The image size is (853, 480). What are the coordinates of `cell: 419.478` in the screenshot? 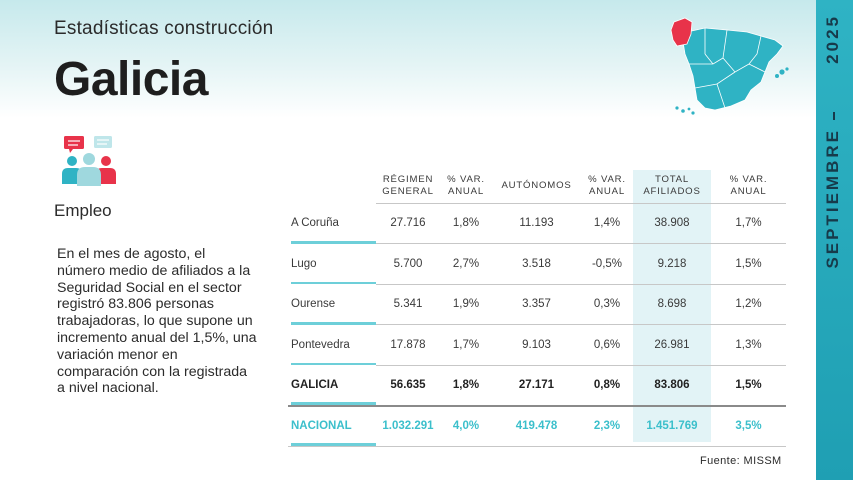 It's located at (536, 426).